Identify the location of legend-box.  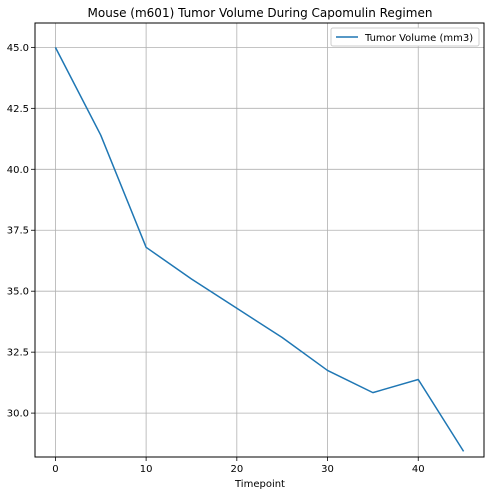
(405, 37).